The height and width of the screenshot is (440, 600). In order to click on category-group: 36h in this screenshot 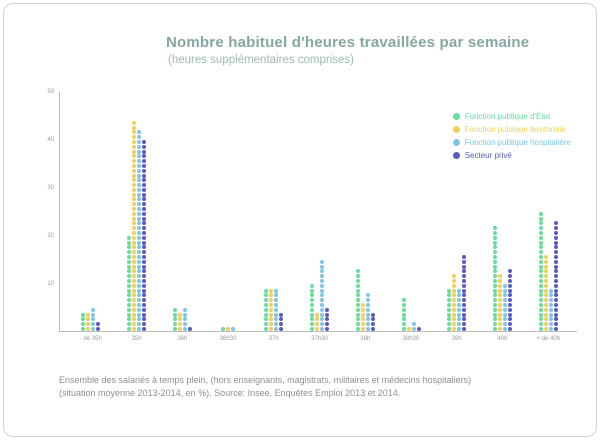, I will do `click(182, 217)`.